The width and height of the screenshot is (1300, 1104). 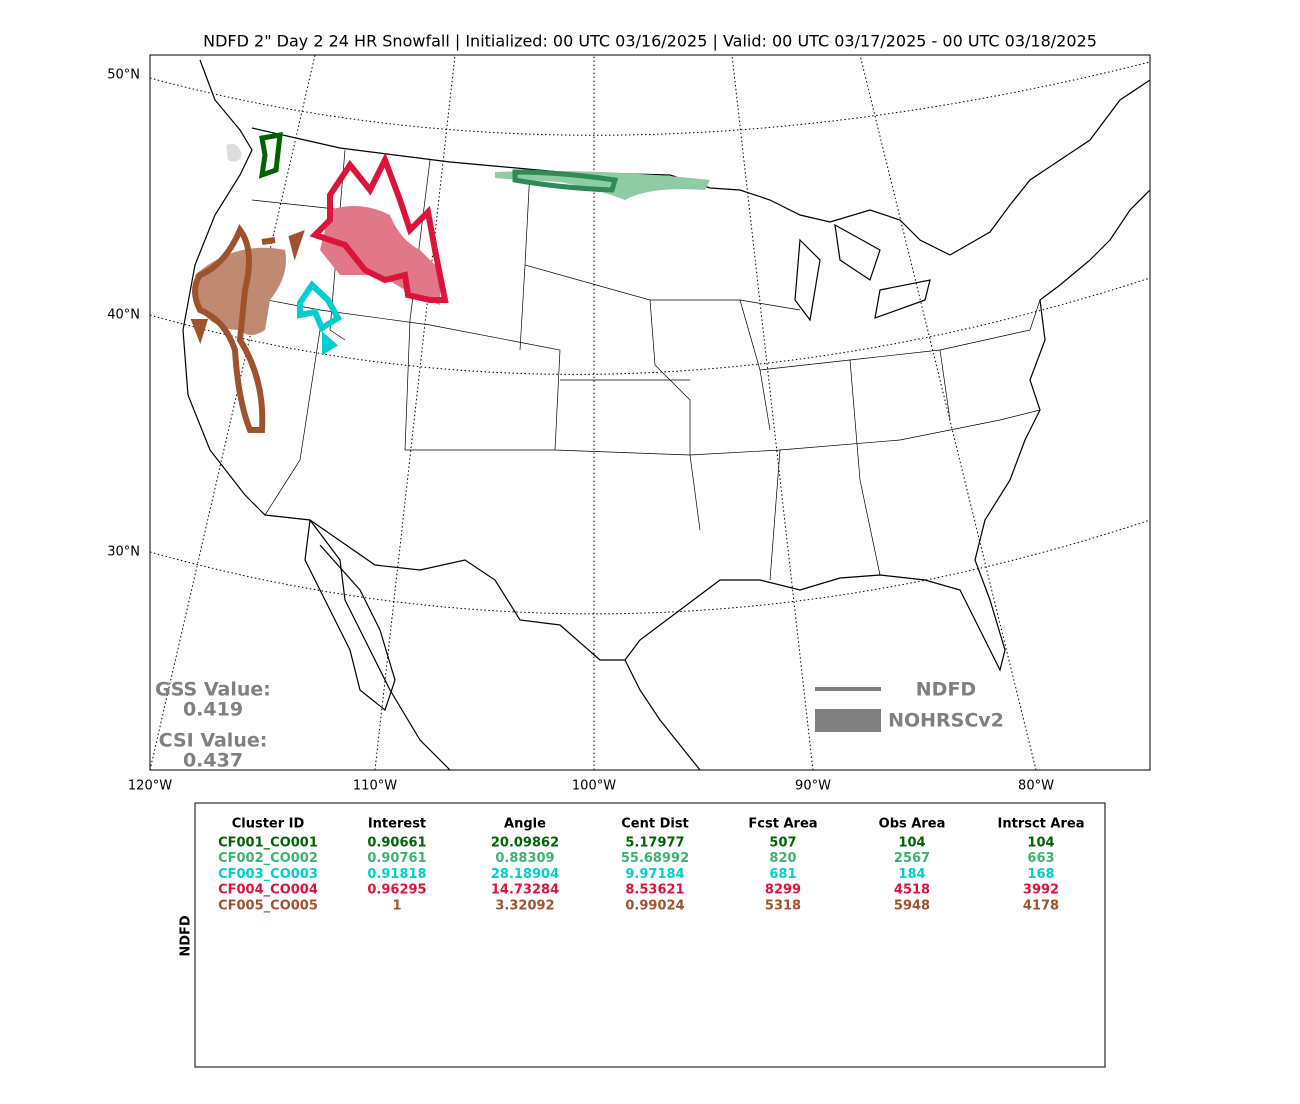 I want to click on table-cell: 14.73284, so click(x=525, y=890).